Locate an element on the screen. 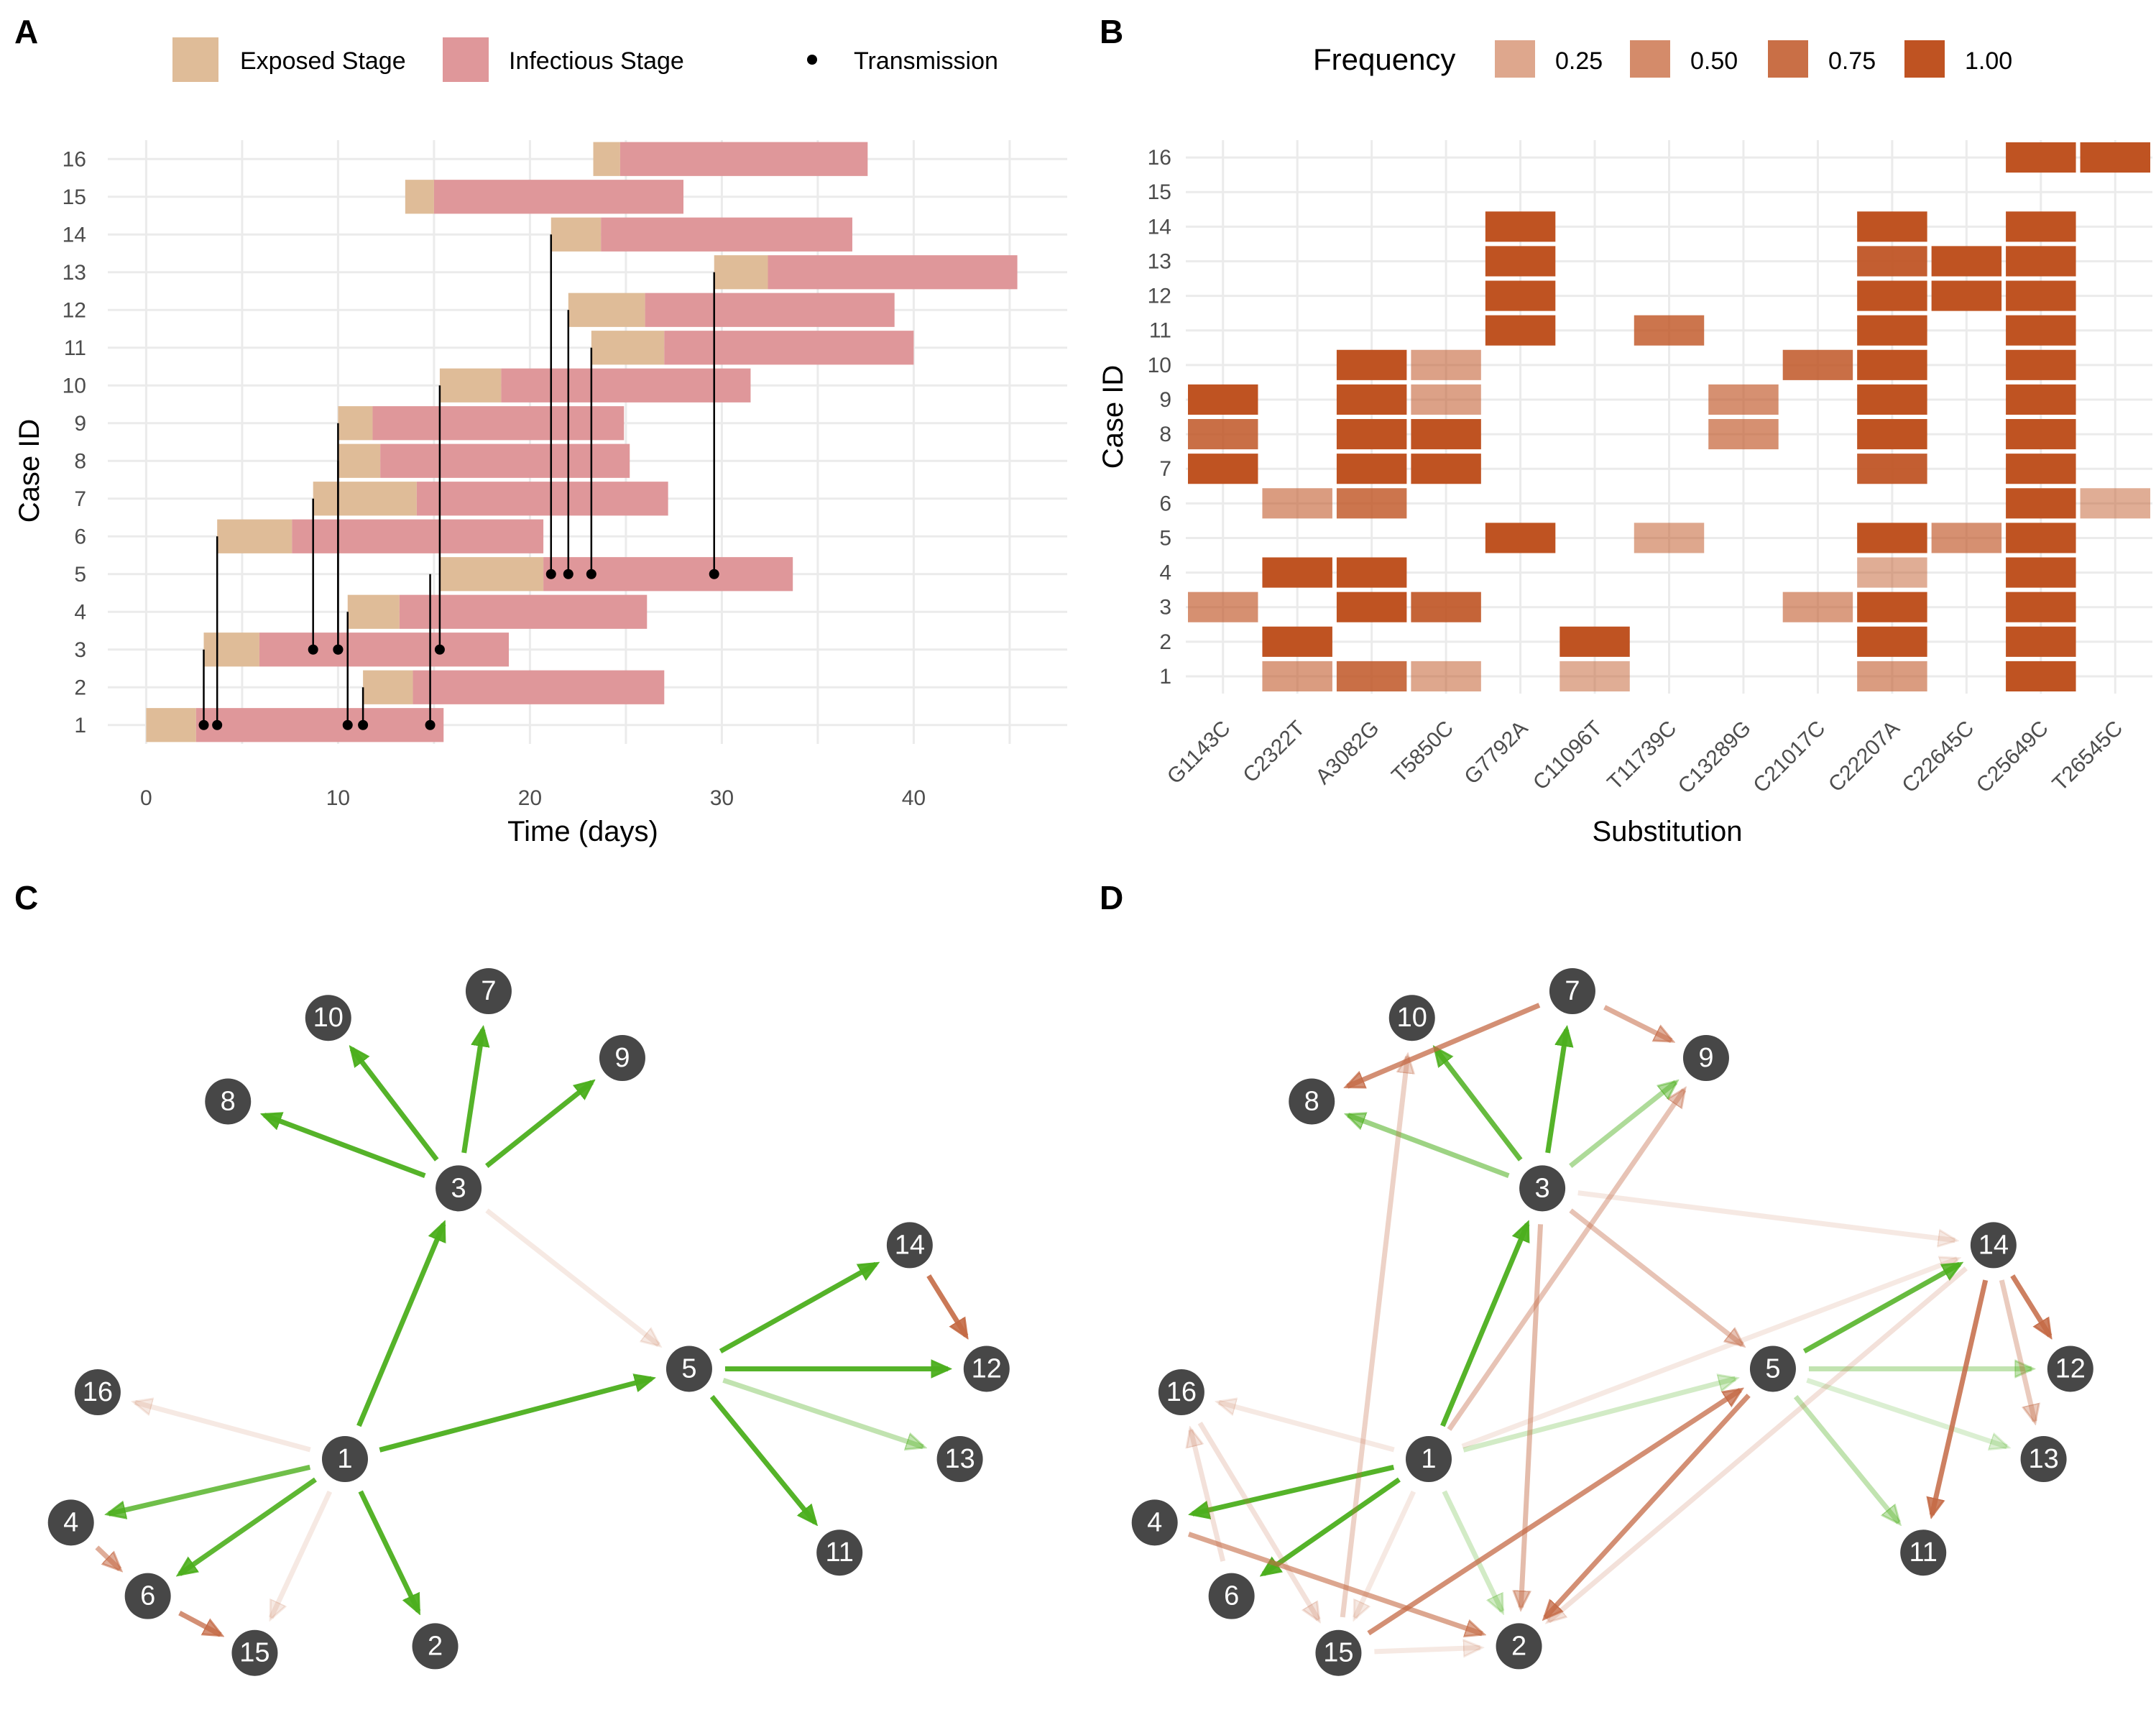 The image size is (2156, 1725). y-tick-label-a: 14 is located at coordinates (75, 235).